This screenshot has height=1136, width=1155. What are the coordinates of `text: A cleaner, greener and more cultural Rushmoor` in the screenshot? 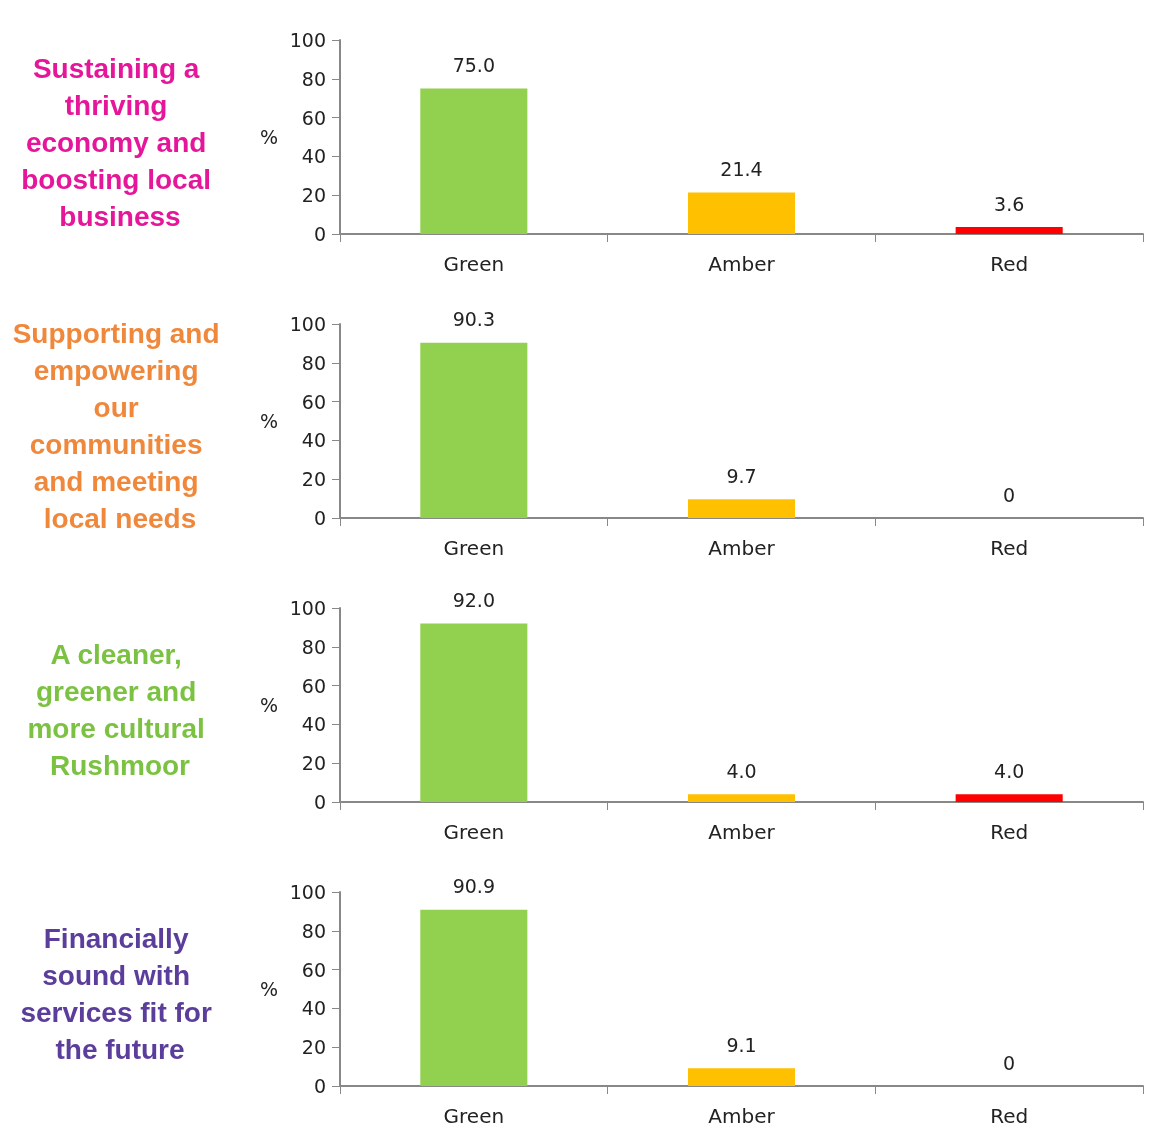 It's located at (120, 710).